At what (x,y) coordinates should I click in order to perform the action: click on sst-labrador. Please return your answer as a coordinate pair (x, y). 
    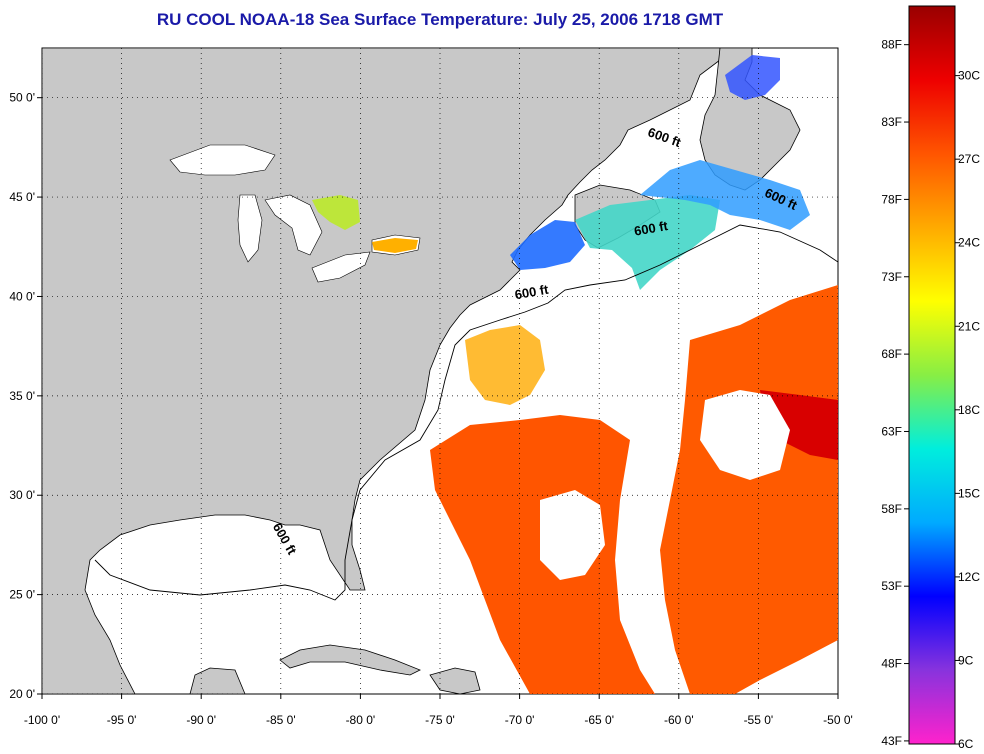
    Looking at the image, I should click on (752, 77).